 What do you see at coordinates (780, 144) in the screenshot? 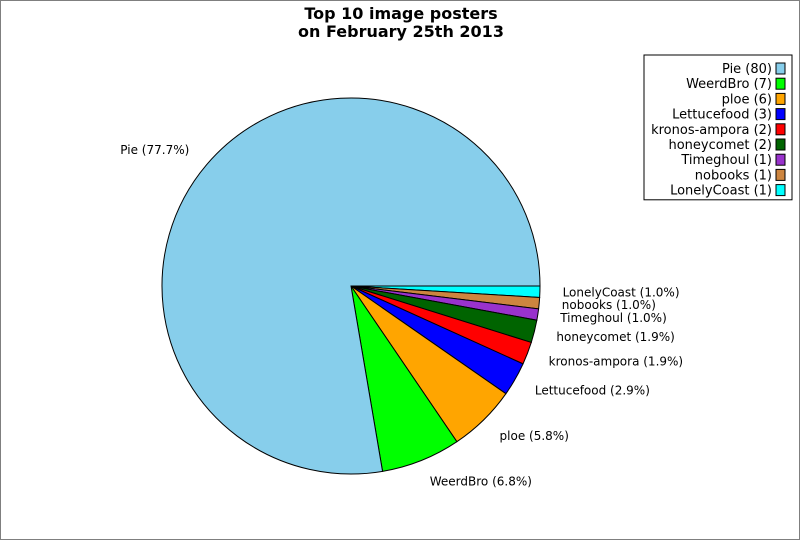
I see `legend-swatch-honeycomet` at bounding box center [780, 144].